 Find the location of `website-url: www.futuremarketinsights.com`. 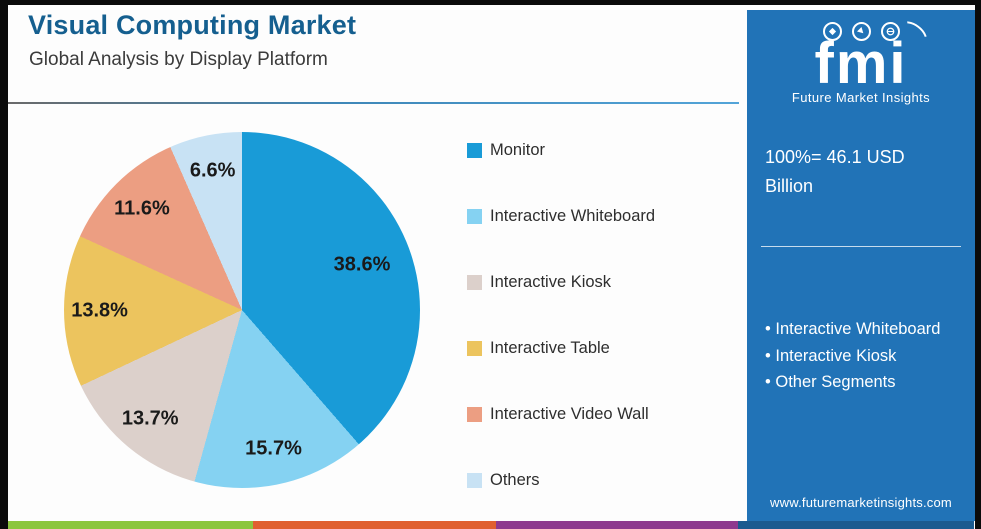

website-url: www.futuremarketinsights.com is located at coordinates (861, 502).